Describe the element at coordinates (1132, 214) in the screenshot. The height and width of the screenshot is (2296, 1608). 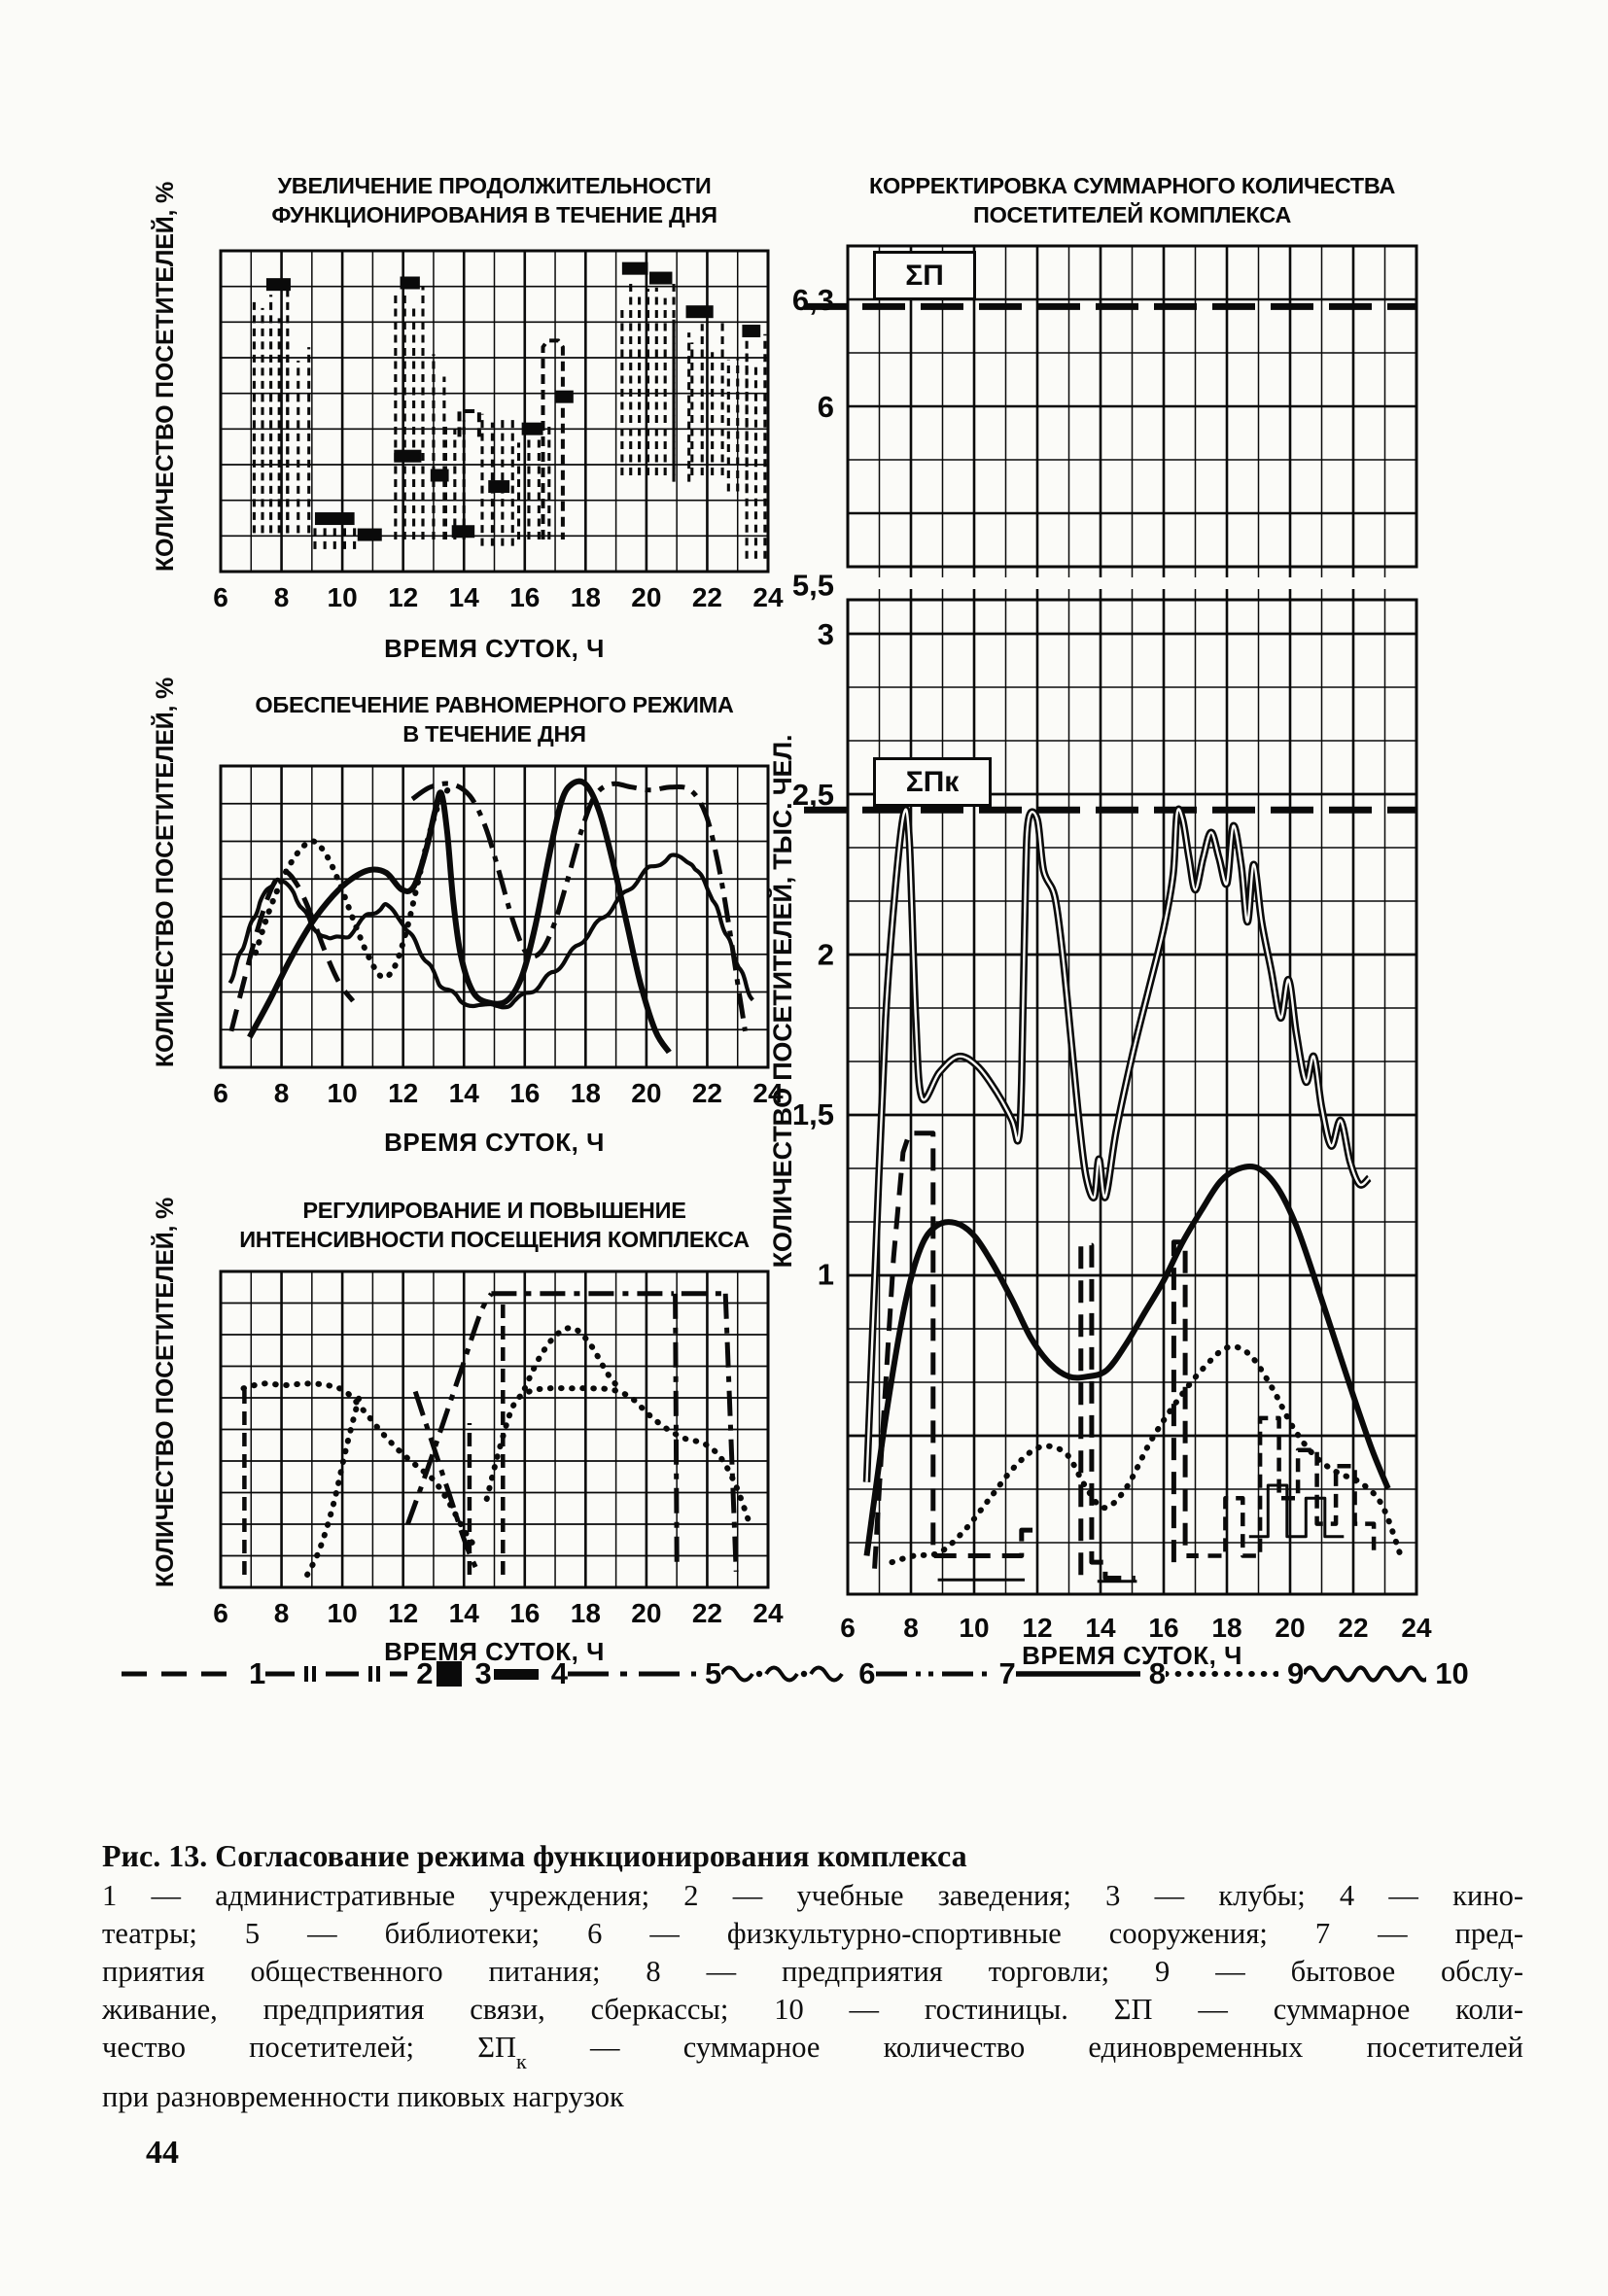
I see `chart4-title-line2: ПОСЕТИТЕЛЕЙ КОМПЛЕКСА` at that location.